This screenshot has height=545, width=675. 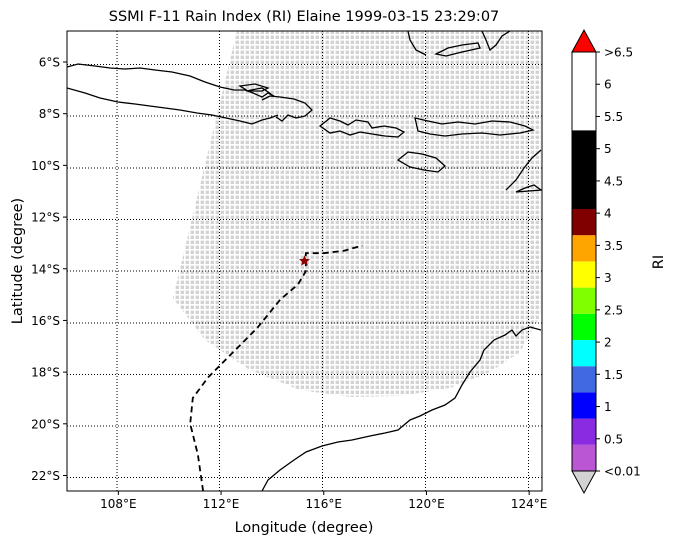 I want to click on y-tick-label: 14°S, so click(x=45, y=269).